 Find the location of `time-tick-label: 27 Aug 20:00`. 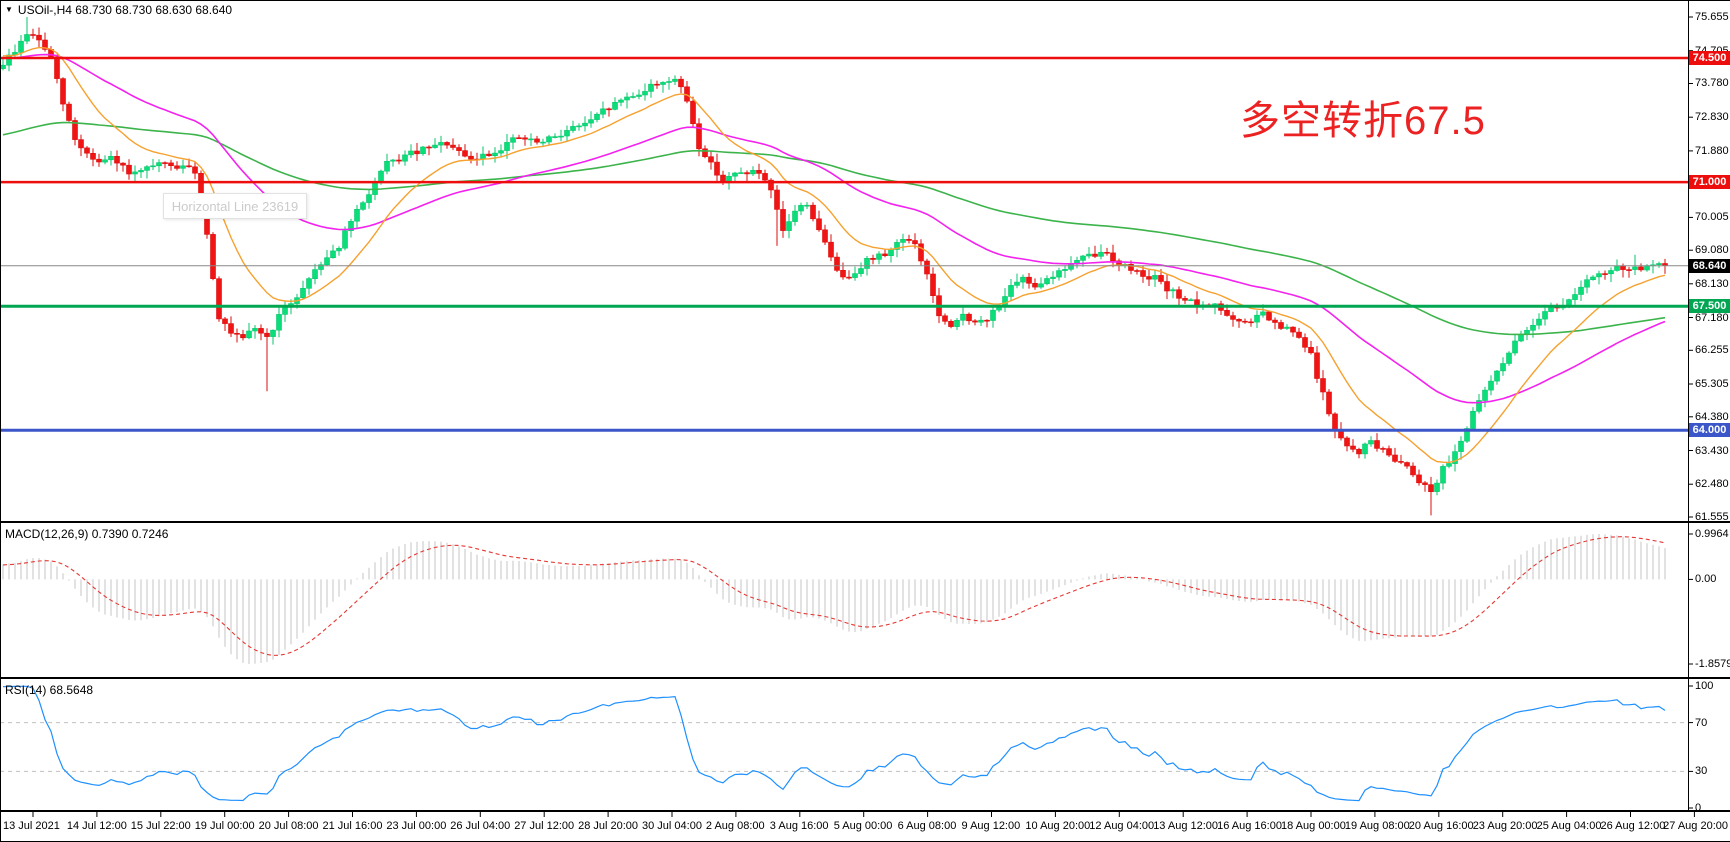

time-tick-label: 27 Aug 20:00 is located at coordinates (1695, 826).